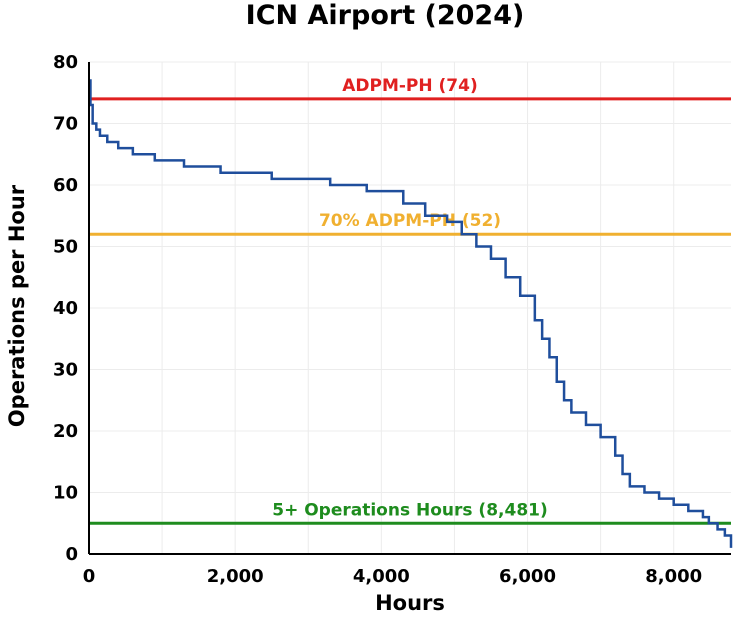 The width and height of the screenshot is (739, 617). Describe the element at coordinates (71, 554) in the screenshot. I see `y-tick-label: 0` at that location.